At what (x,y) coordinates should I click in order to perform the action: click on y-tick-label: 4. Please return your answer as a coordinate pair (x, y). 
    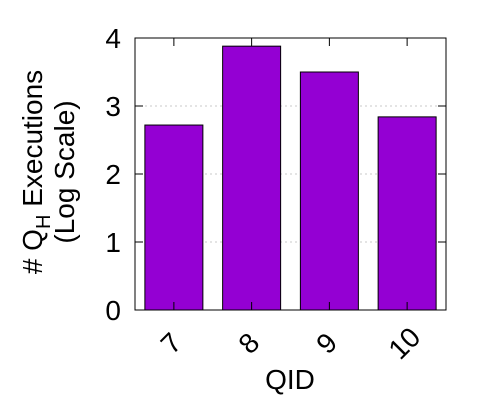
    Looking at the image, I should click on (113, 38).